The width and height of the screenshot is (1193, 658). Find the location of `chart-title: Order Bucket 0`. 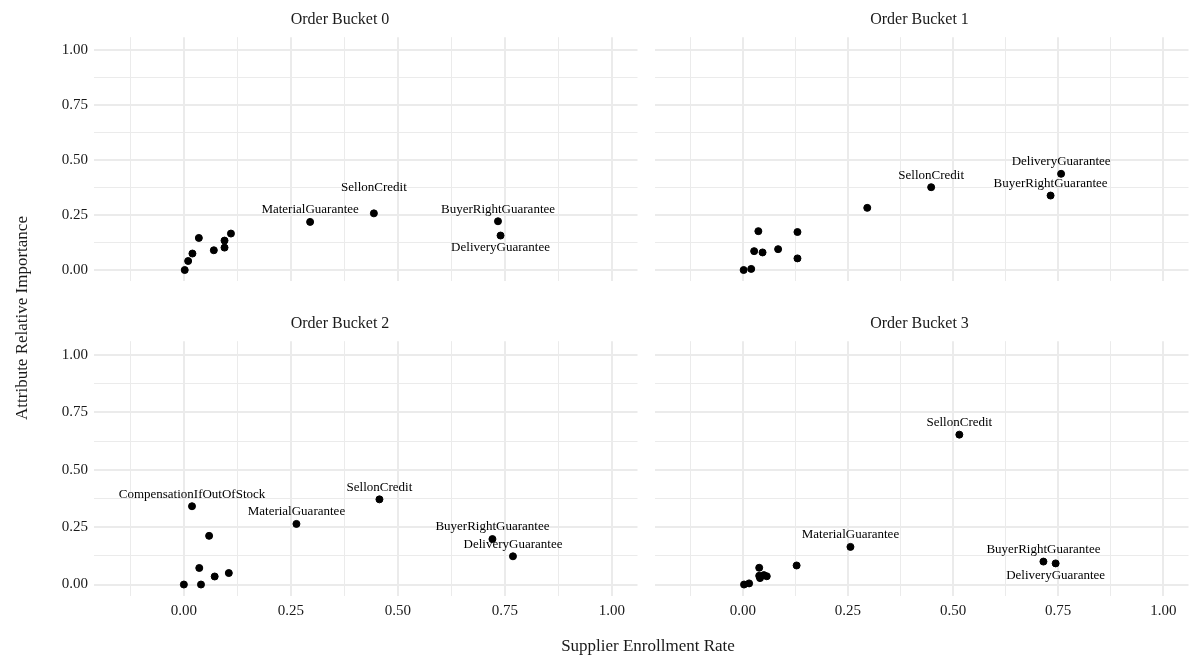

chart-title: Order Bucket 0 is located at coordinates (340, 18).